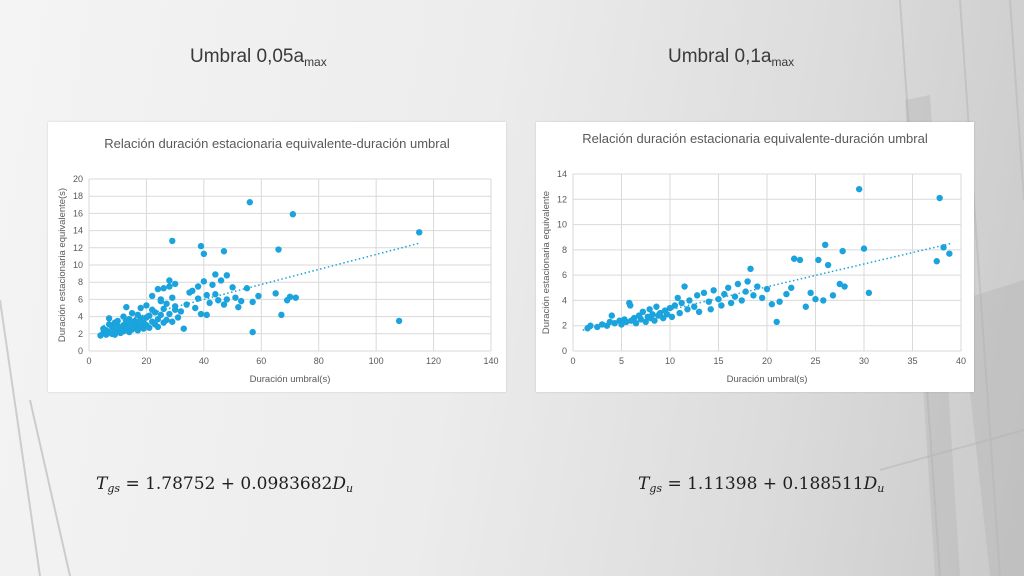 This screenshot has height=576, width=1024. What do you see at coordinates (258, 57) in the screenshot?
I see `heading-left: Umbral 0,05amax` at bounding box center [258, 57].